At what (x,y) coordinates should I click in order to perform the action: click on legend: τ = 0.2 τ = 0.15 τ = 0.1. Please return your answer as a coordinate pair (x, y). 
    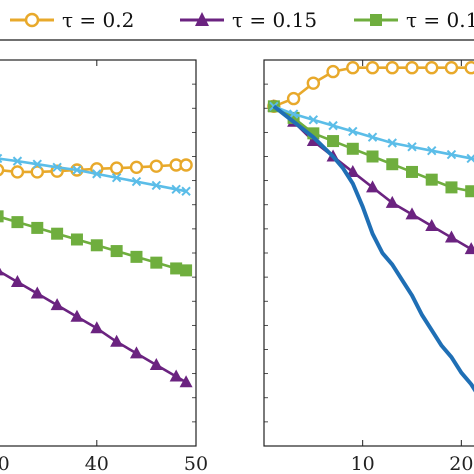
    Looking at the image, I should click on (237, 20).